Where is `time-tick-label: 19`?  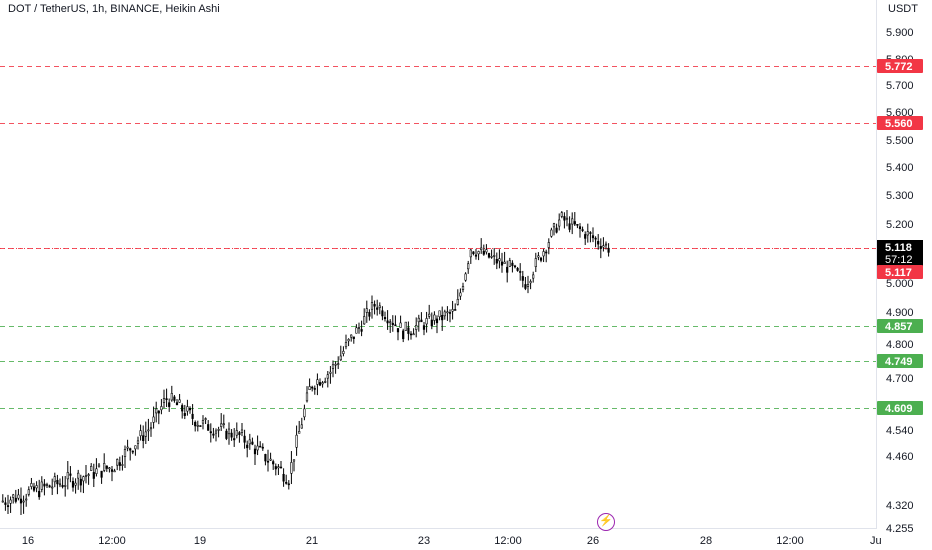 time-tick-label: 19 is located at coordinates (200, 541).